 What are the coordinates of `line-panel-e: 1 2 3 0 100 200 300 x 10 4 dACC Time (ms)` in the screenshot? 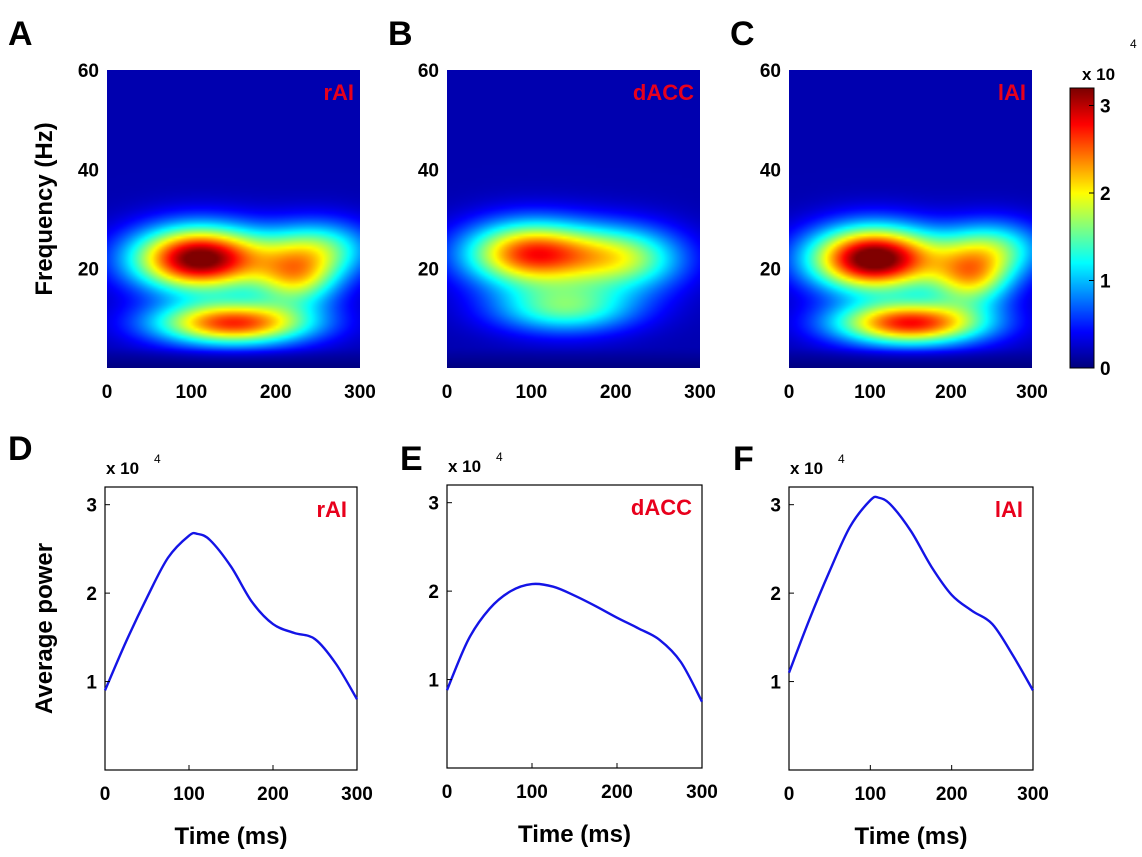 It's located at (572, 649).